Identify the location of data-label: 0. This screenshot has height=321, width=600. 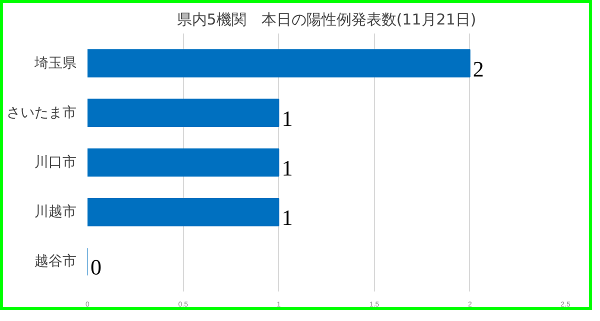
(96, 267).